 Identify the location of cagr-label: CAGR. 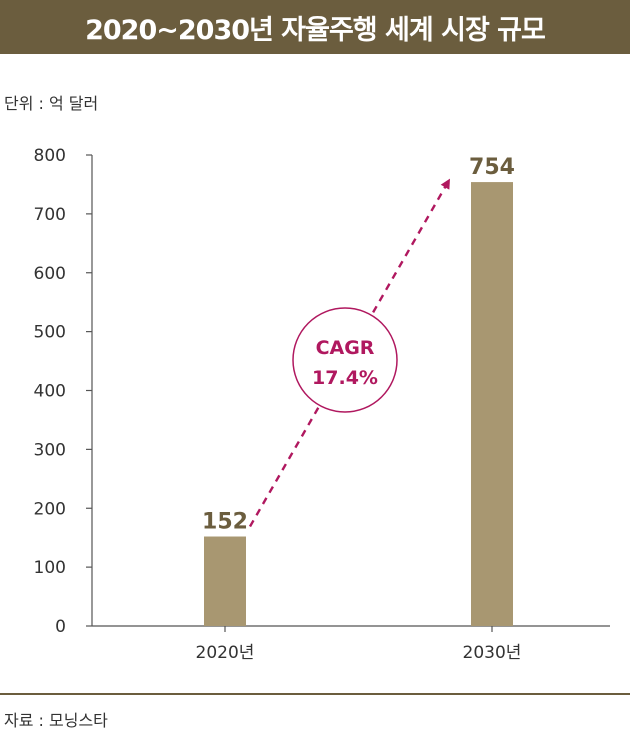
(345, 348).